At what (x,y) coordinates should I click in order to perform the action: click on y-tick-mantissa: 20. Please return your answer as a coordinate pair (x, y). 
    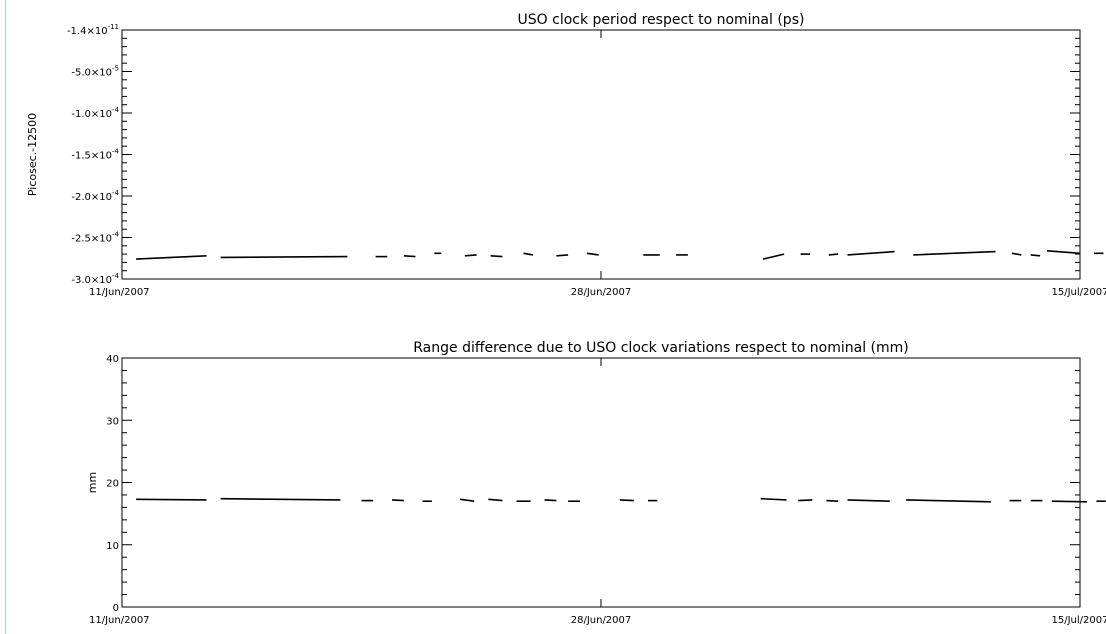
    Looking at the image, I should click on (112, 484).